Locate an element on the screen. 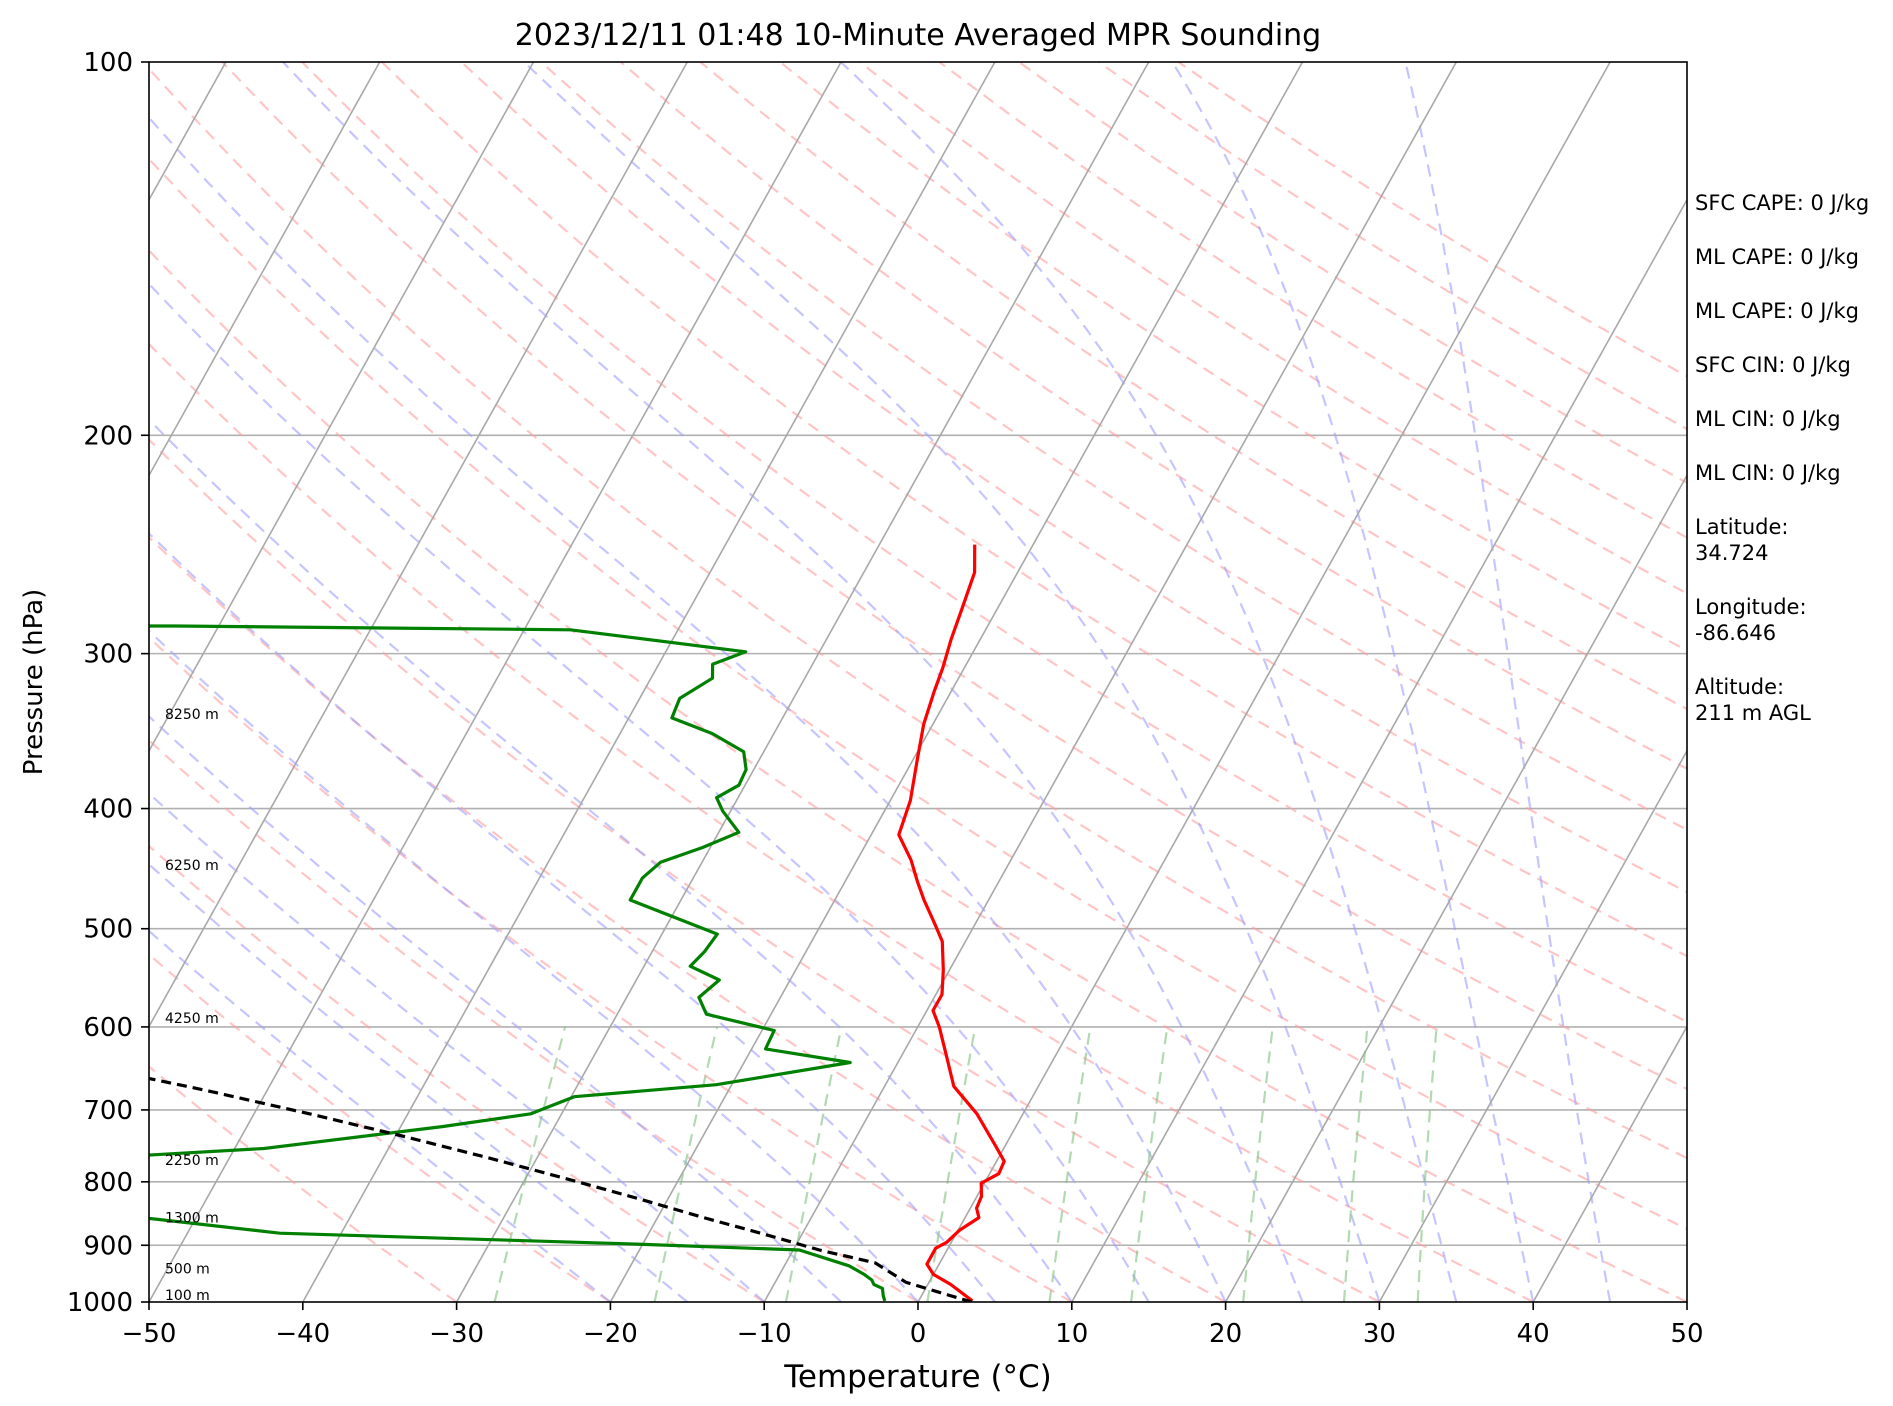  height-label: 2250 m is located at coordinates (192, 1161).